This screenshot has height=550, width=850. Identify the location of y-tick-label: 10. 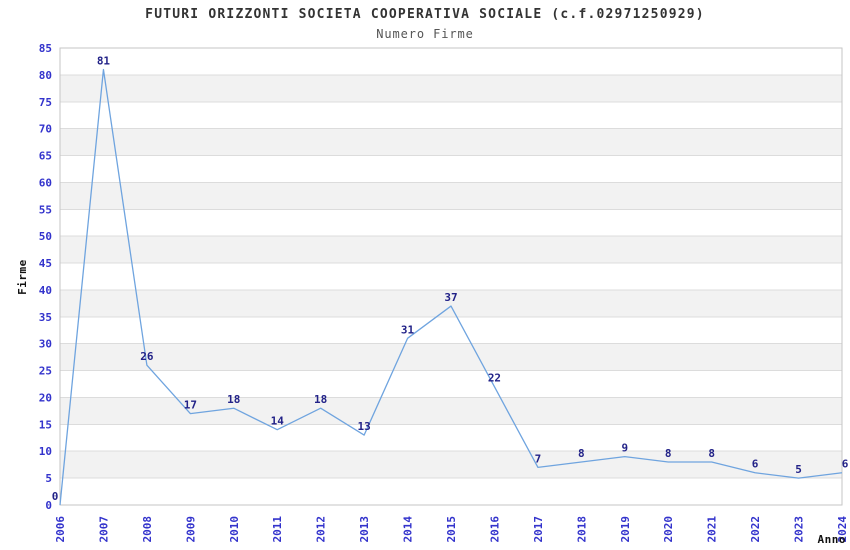
(45, 451).